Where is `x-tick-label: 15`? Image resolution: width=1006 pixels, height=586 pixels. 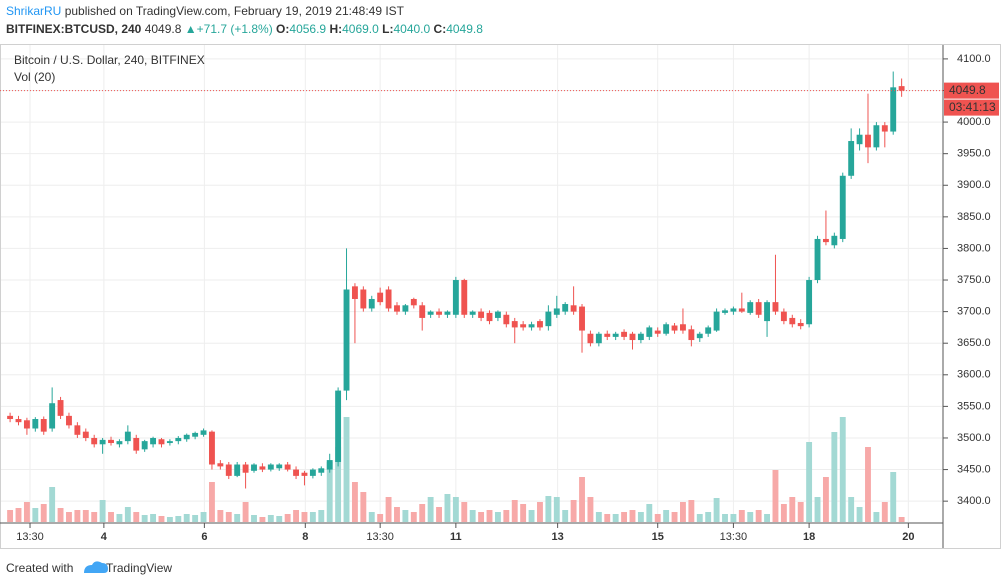
x-tick-label: 15 is located at coordinates (658, 537).